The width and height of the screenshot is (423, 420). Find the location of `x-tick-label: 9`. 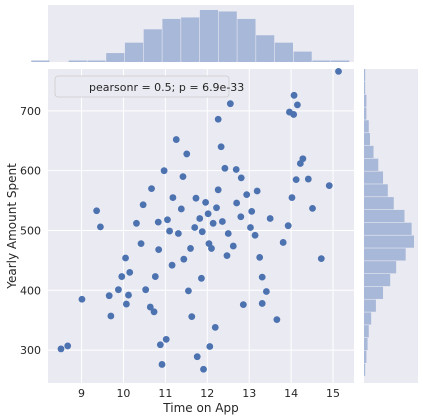

x-tick-label: 9 is located at coordinates (81, 393).